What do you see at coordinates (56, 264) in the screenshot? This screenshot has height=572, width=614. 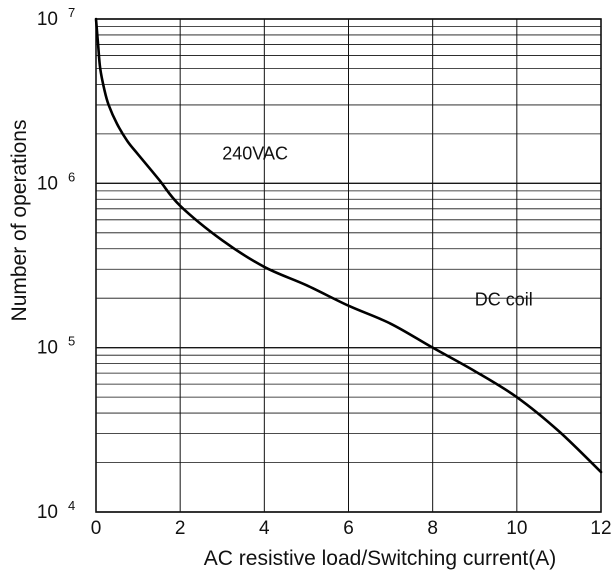 I see `y-tick-labels: 10 4 10 5 10 6 10 7` at bounding box center [56, 264].